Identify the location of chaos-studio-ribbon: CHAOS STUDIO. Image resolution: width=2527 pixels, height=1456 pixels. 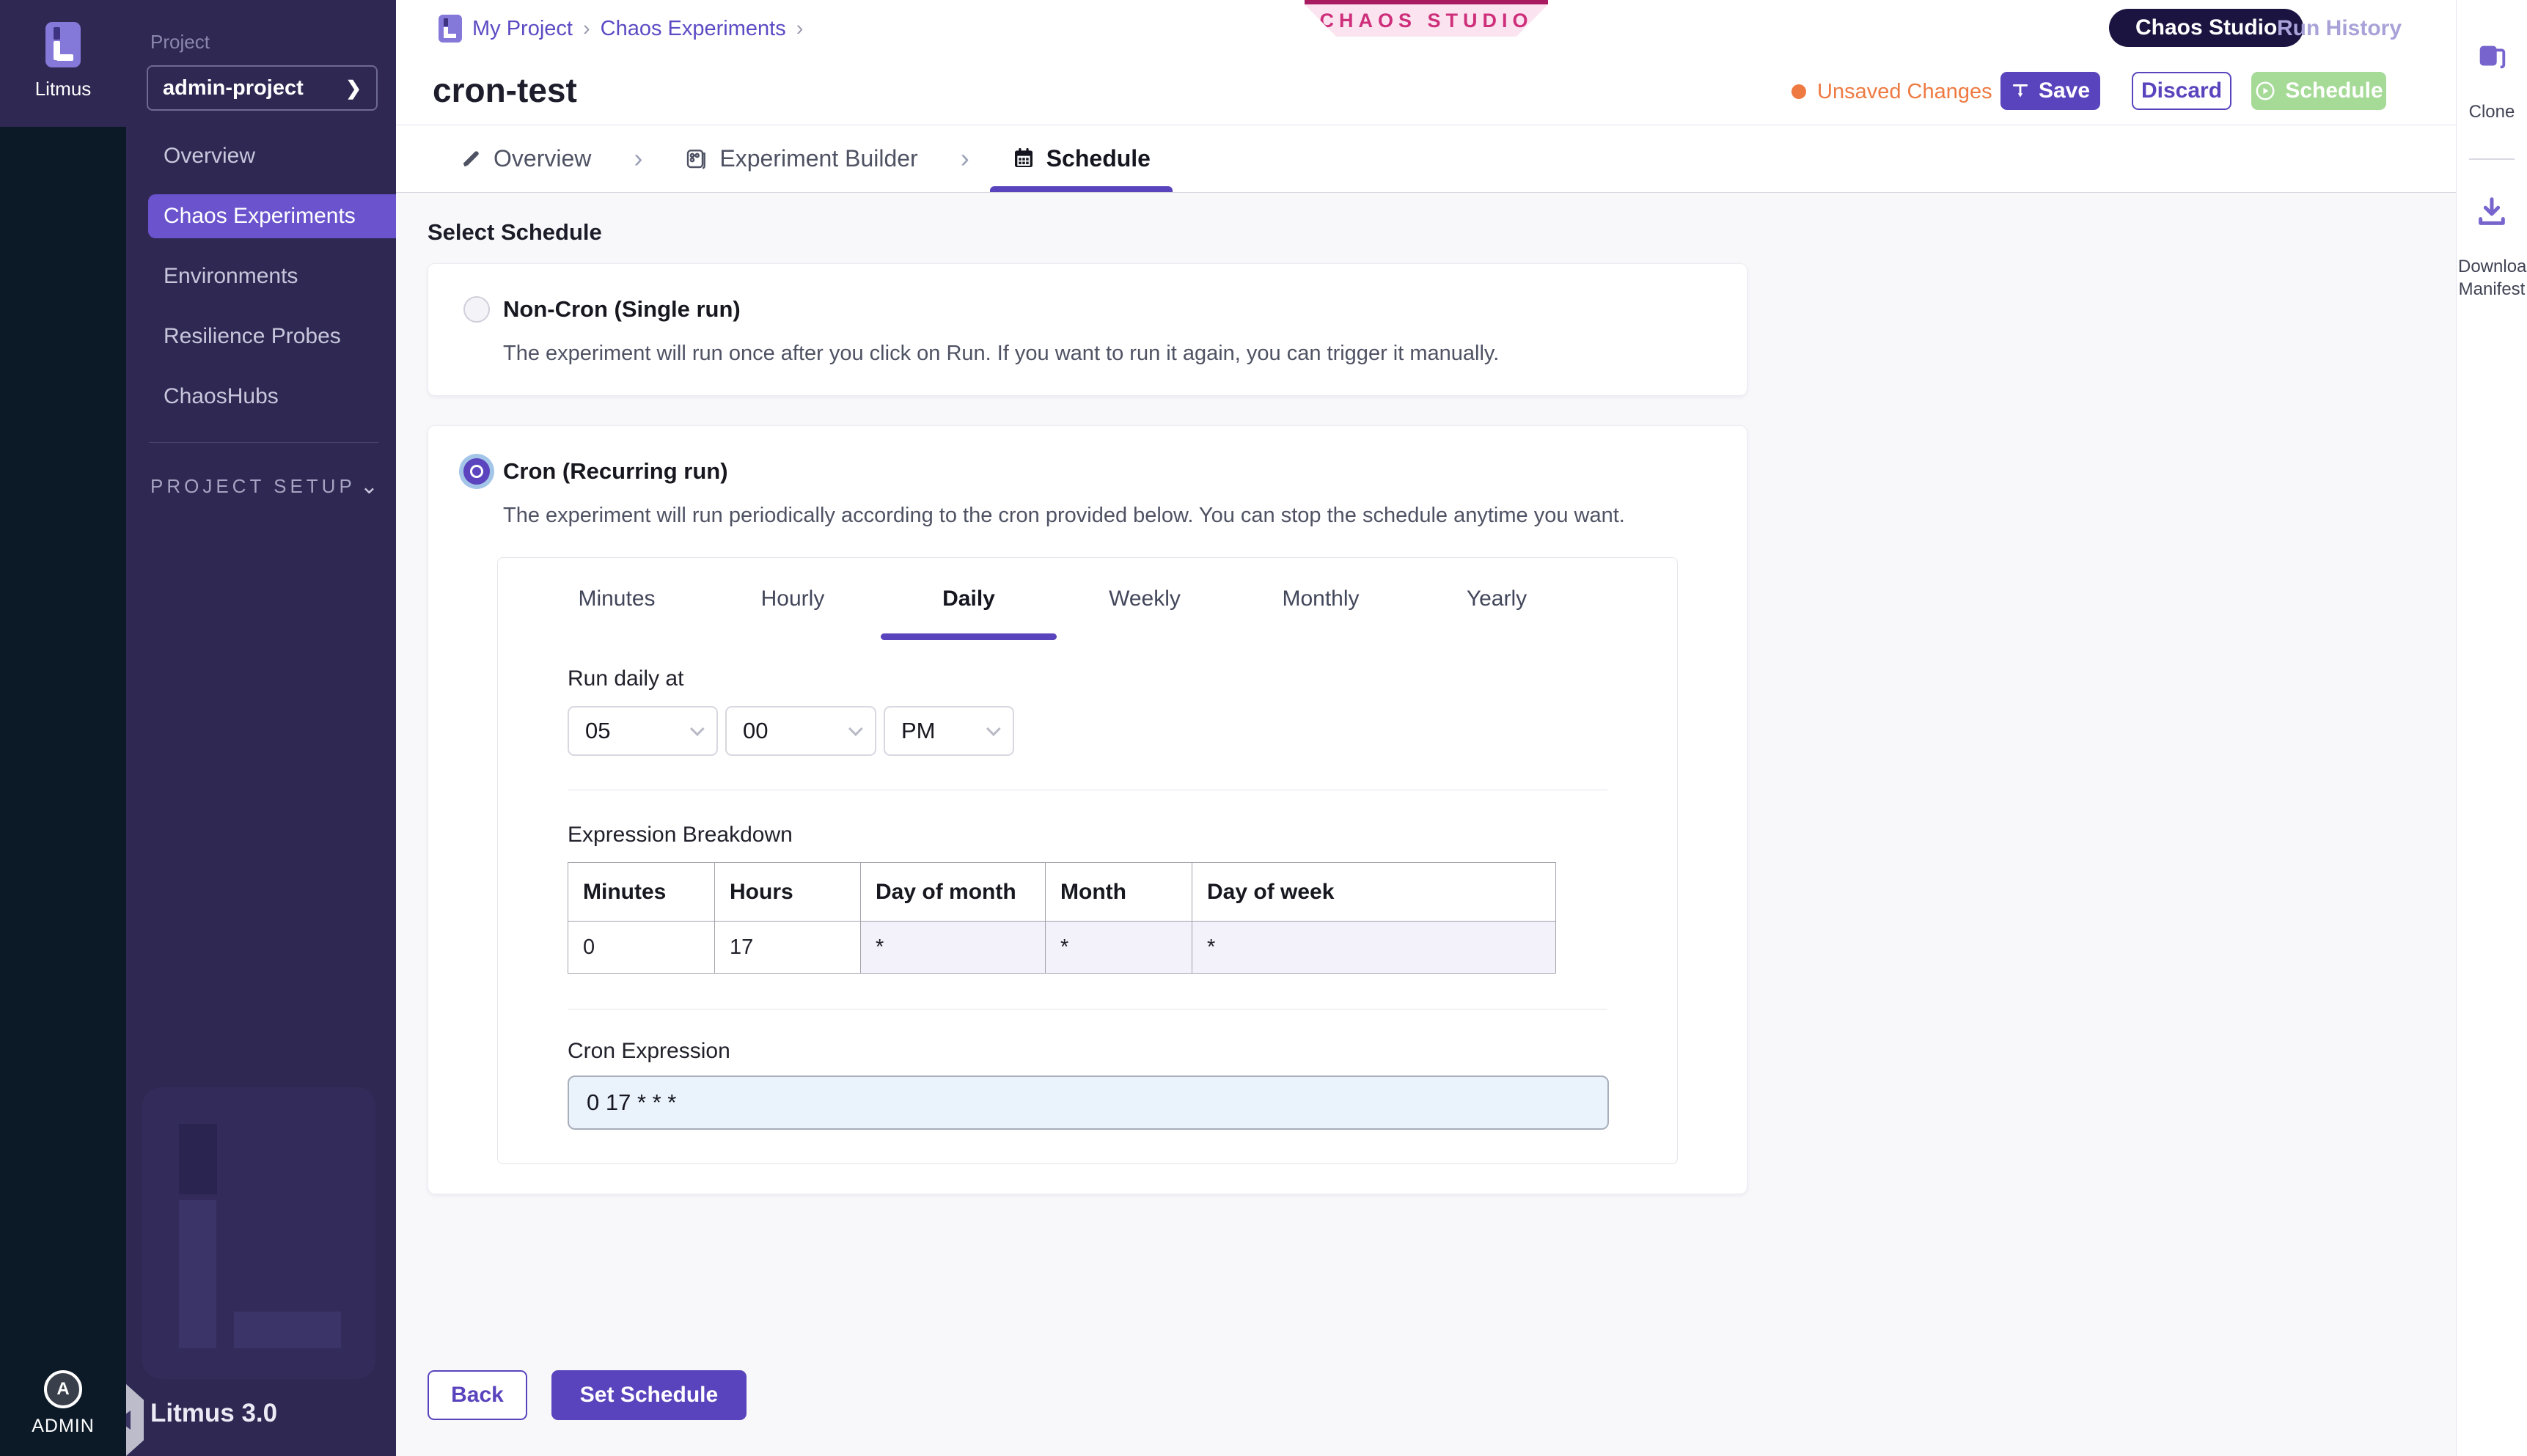
(1426, 18).